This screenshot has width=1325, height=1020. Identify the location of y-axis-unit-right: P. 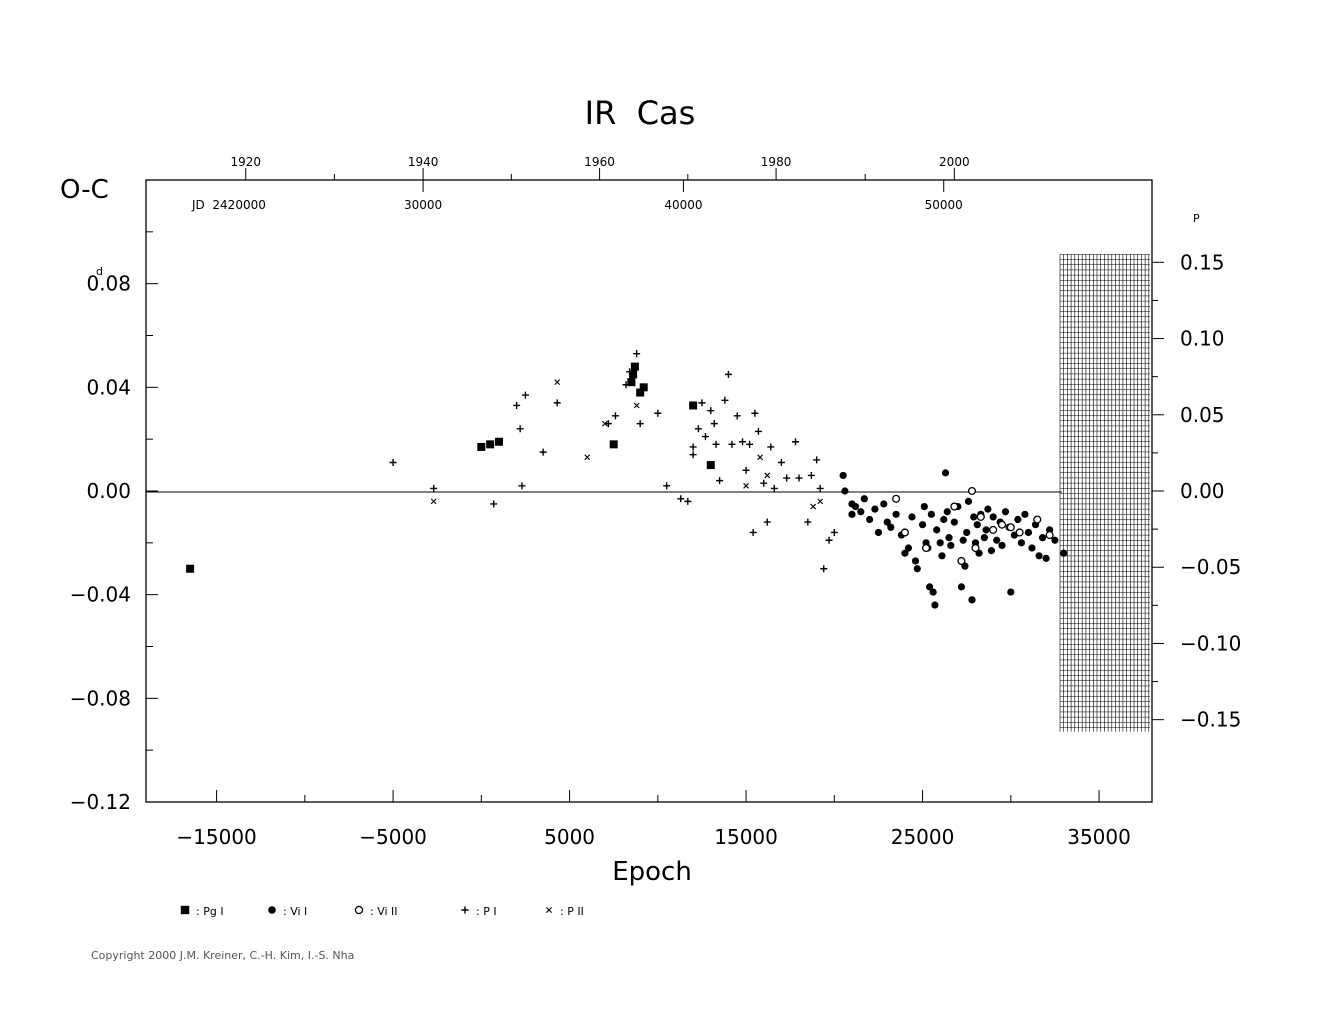
(1196, 218).